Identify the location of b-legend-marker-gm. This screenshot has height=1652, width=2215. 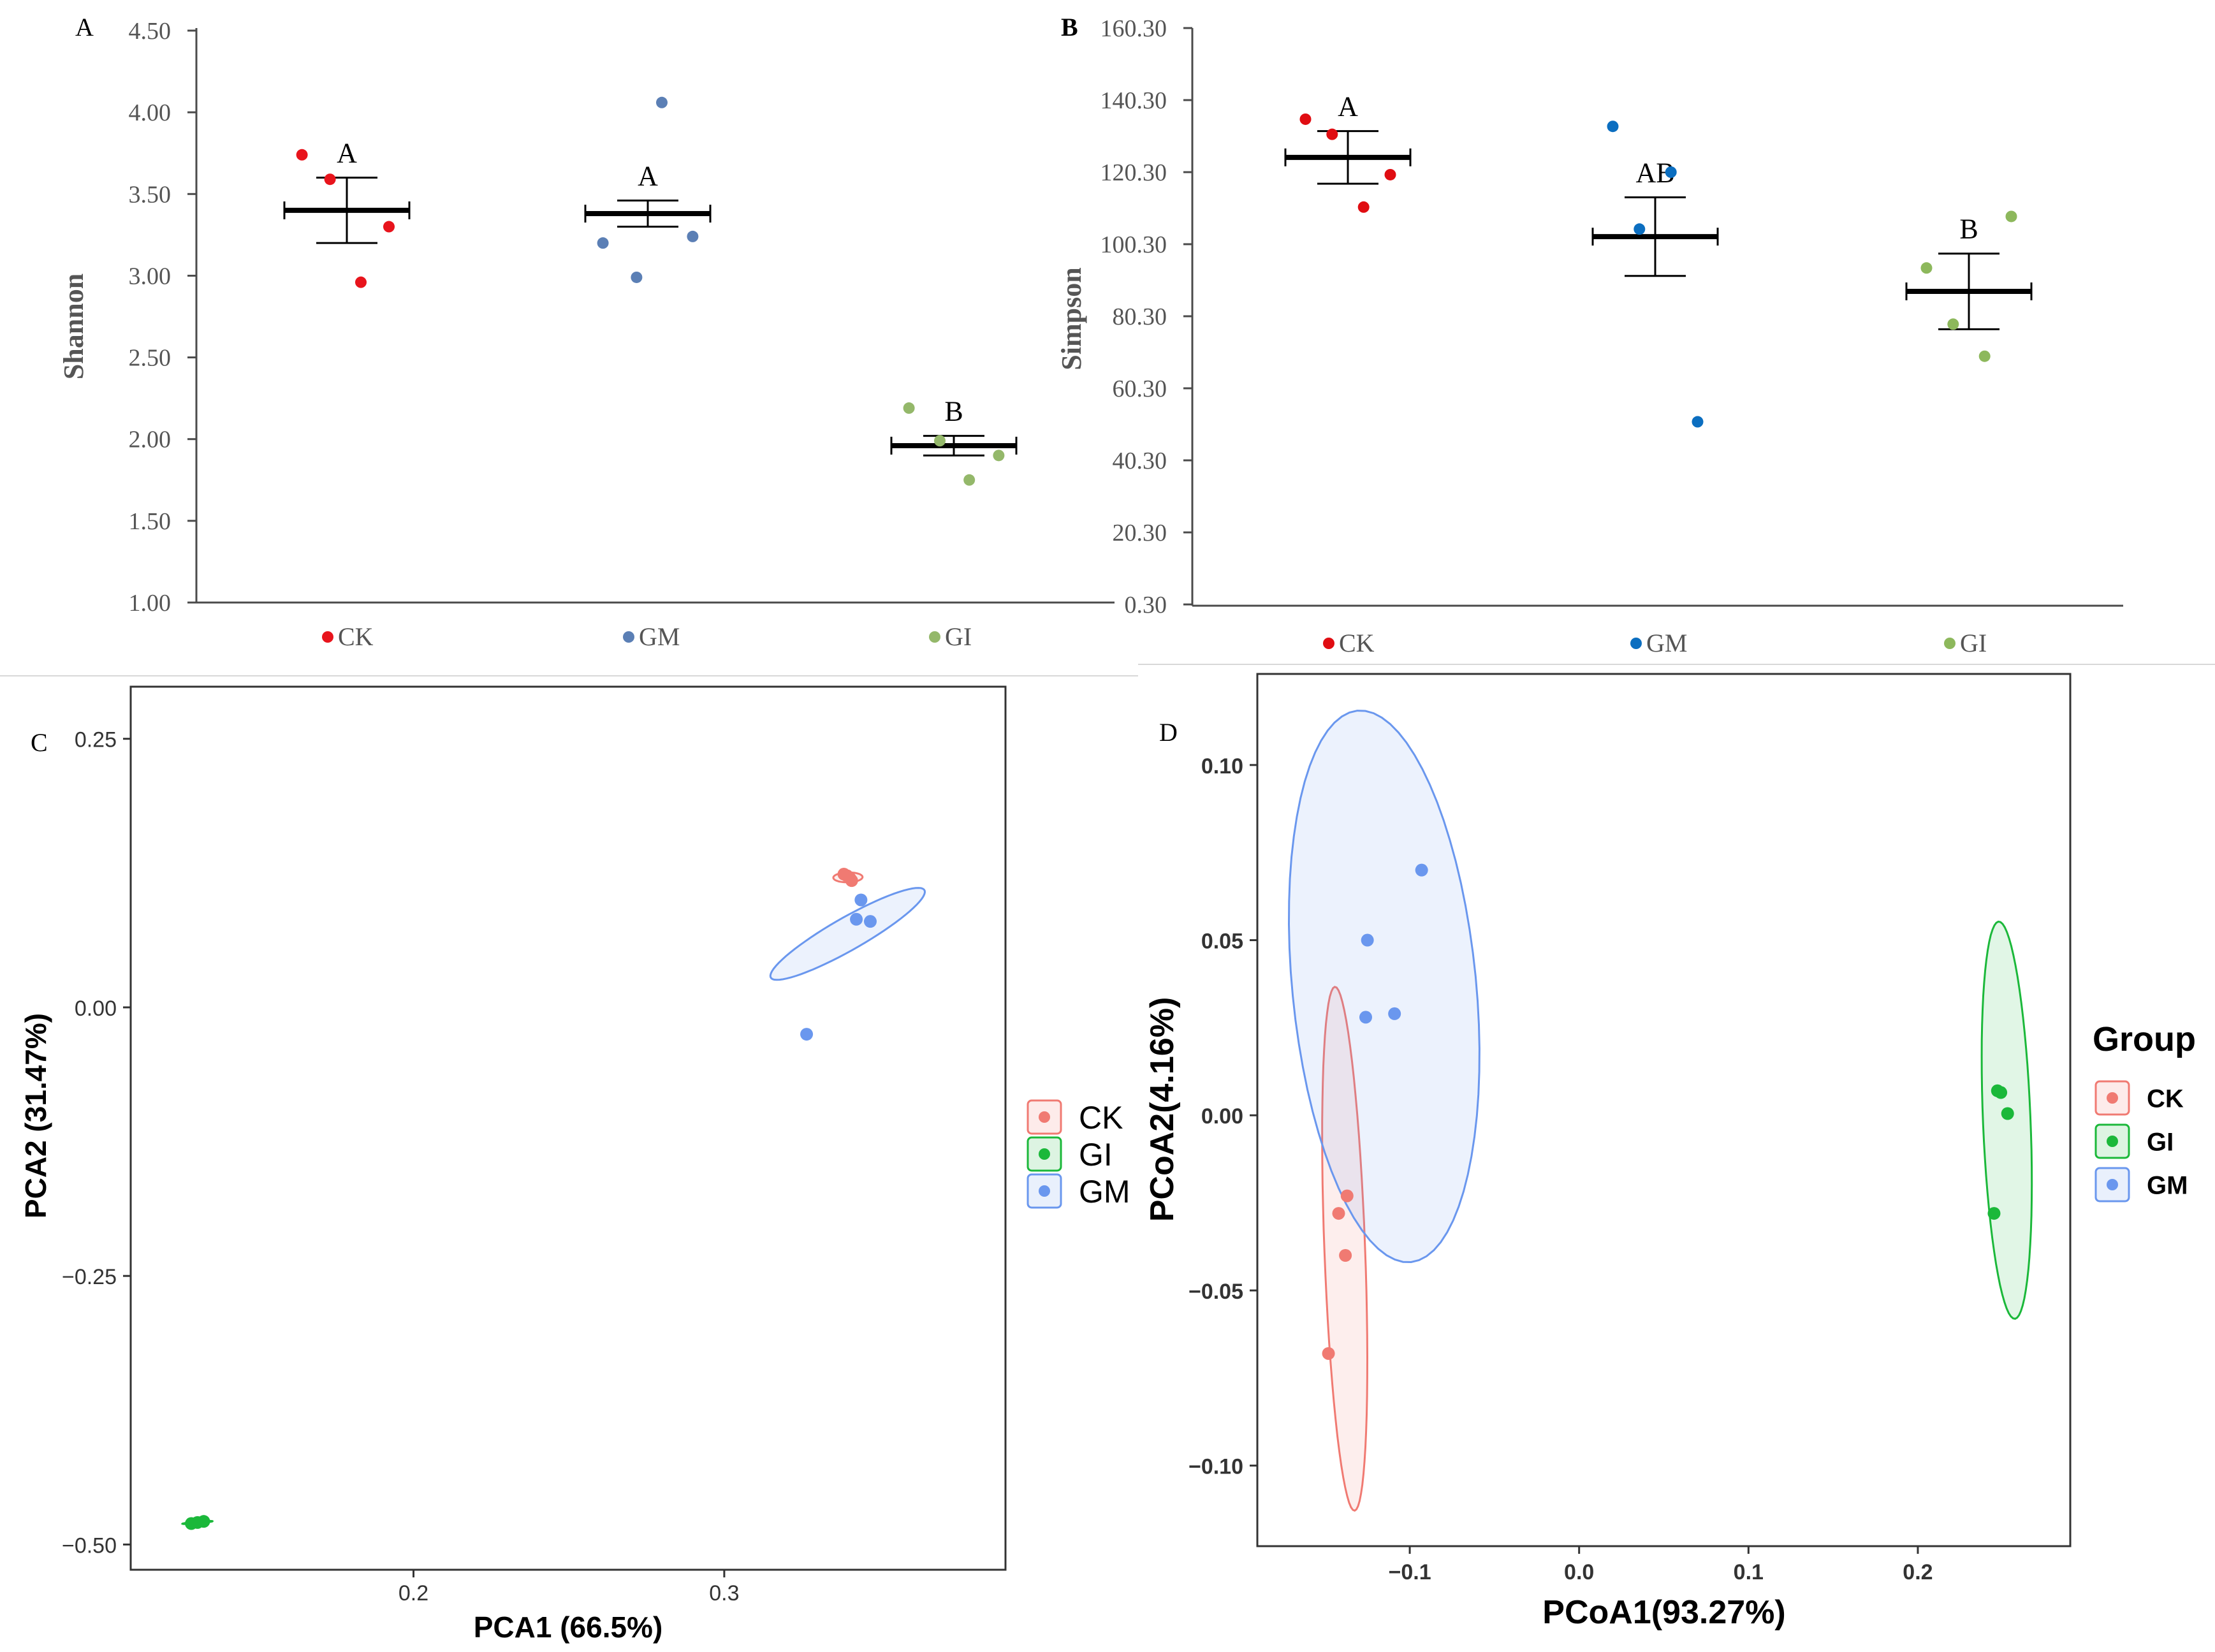
(1636, 644).